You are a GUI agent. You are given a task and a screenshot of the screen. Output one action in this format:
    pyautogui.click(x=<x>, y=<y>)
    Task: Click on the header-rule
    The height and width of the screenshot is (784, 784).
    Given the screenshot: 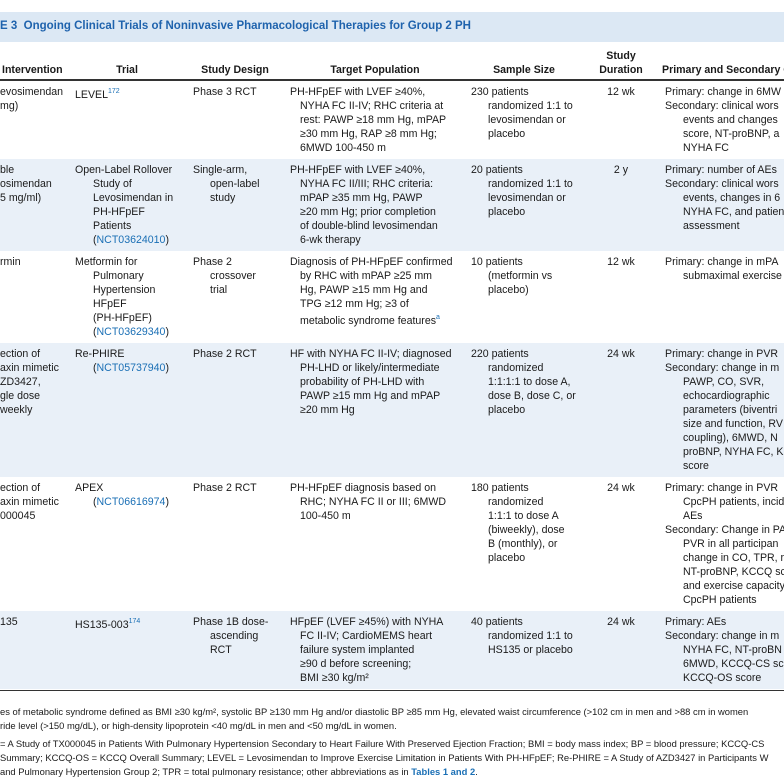 What is the action you would take?
    pyautogui.click(x=392, y=80)
    